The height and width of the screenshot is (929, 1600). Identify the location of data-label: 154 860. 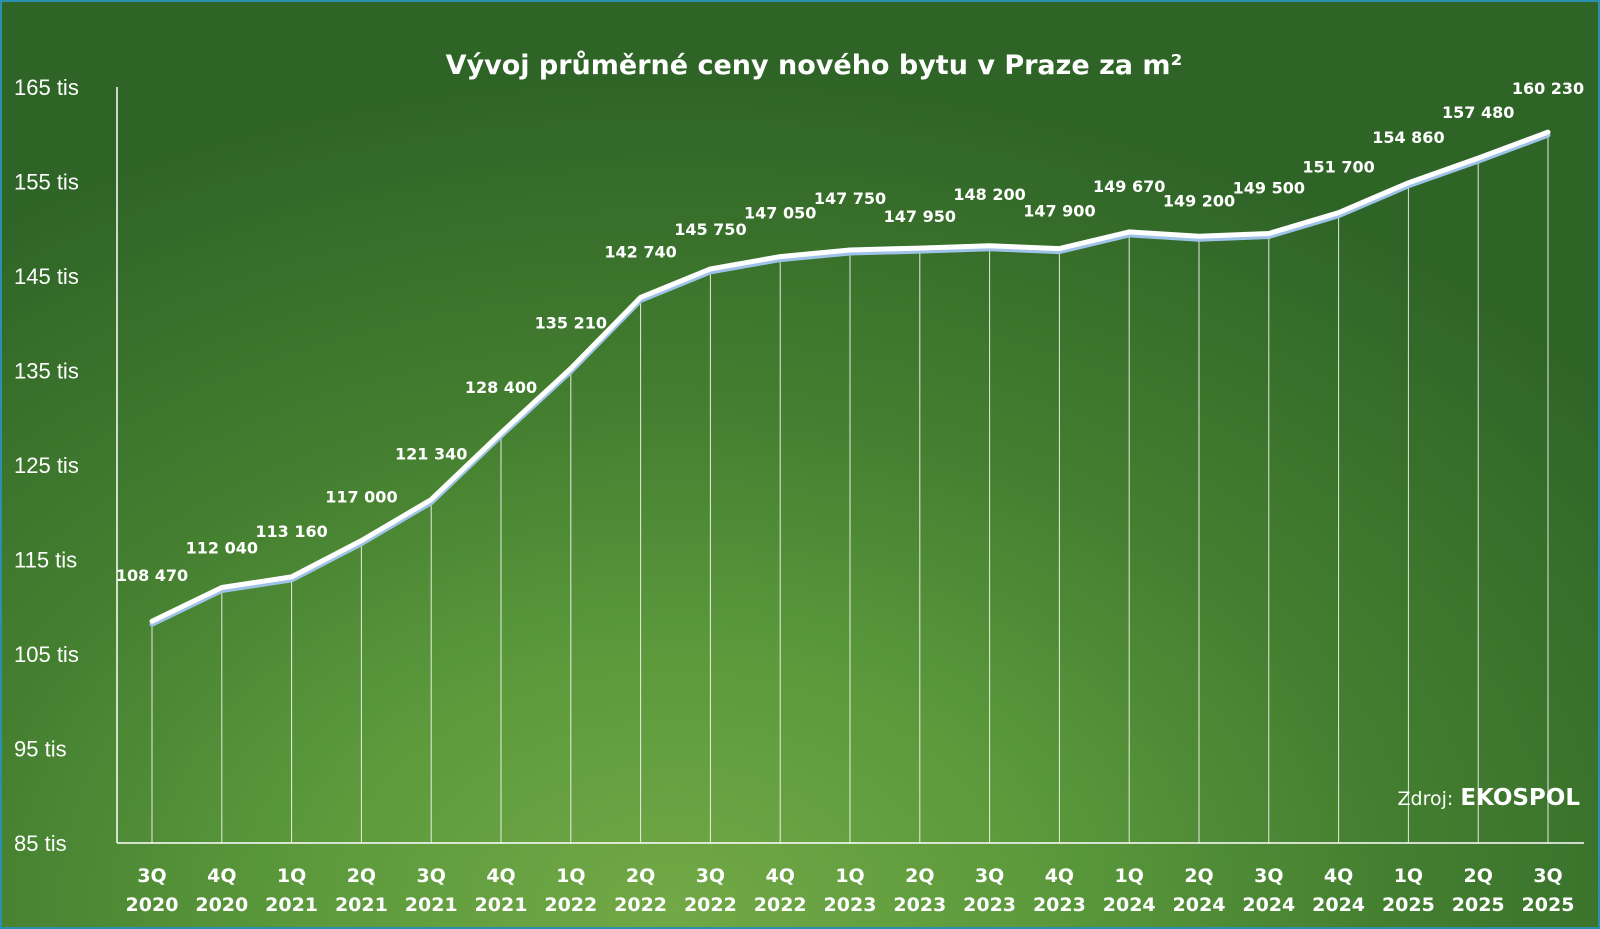
(1408, 137).